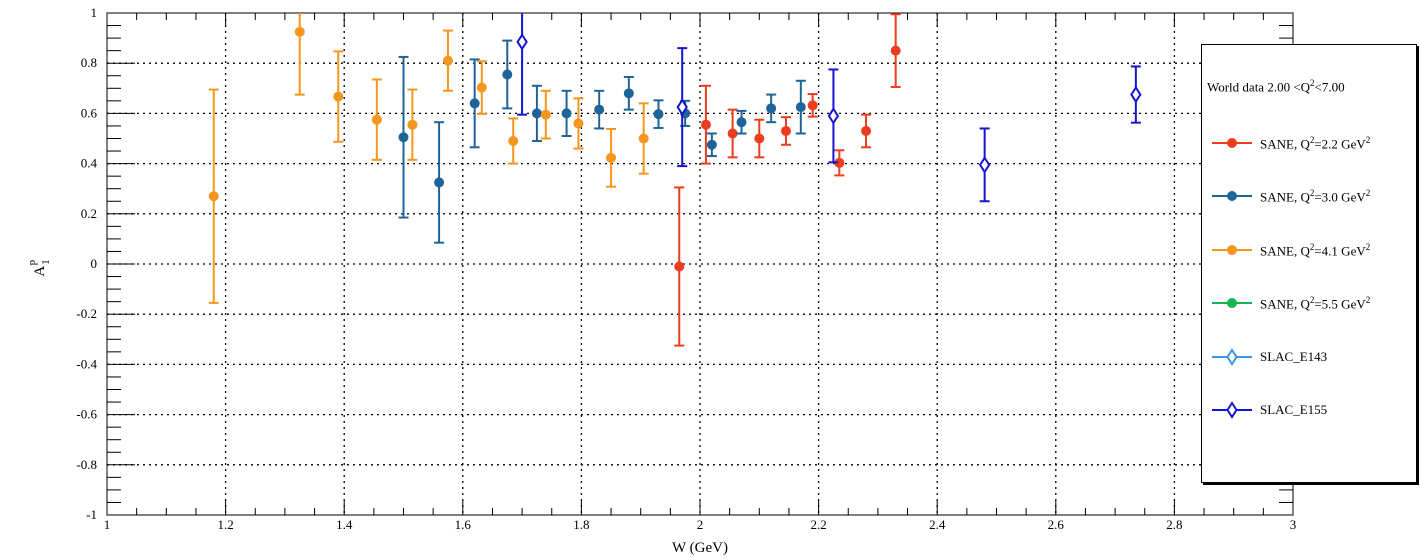  I want to click on y-tick-label: 0, so click(94, 263).